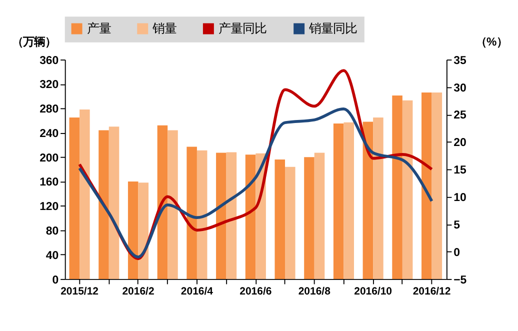 The width and height of the screenshot is (518, 331). What do you see at coordinates (333, 29) in the screenshot?
I see `legend-label: 销量同比` at bounding box center [333, 29].